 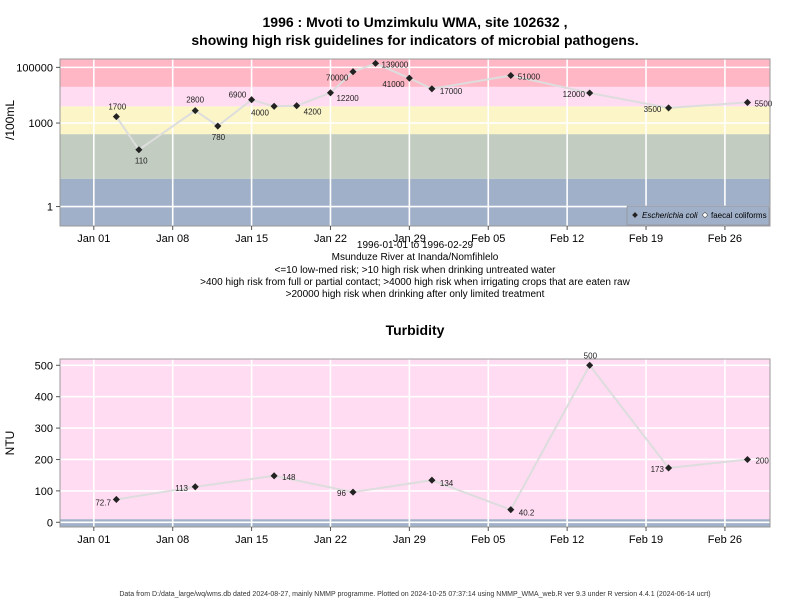 What do you see at coordinates (260, 112) in the screenshot?
I see `data-label: 4000` at bounding box center [260, 112].